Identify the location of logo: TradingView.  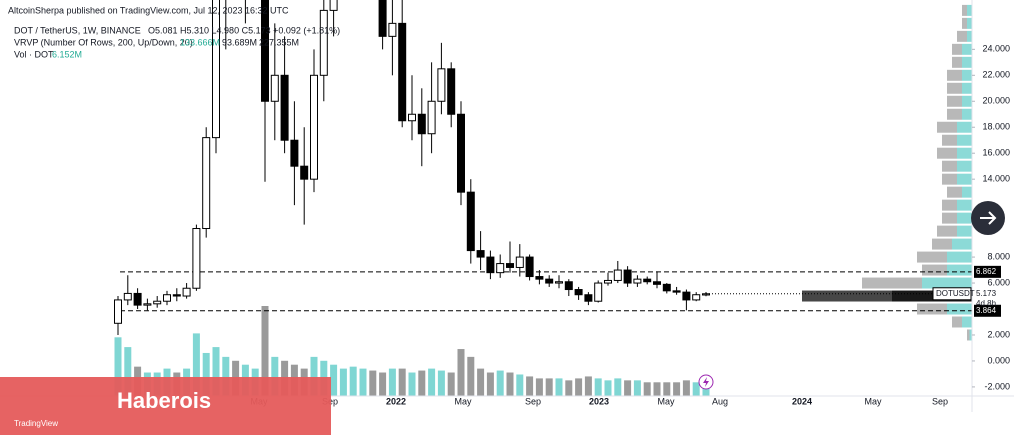
(36, 423).